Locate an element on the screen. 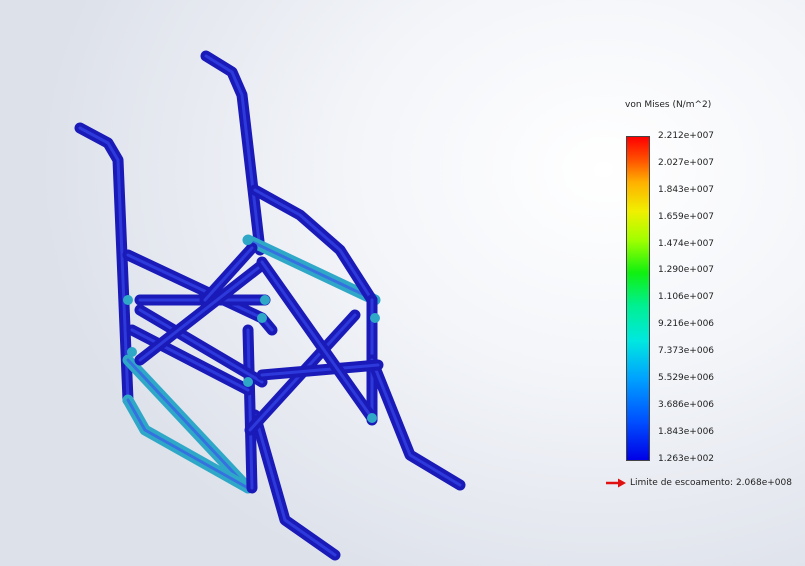  legend-tick-label: 1.290e+007 is located at coordinates (686, 270).